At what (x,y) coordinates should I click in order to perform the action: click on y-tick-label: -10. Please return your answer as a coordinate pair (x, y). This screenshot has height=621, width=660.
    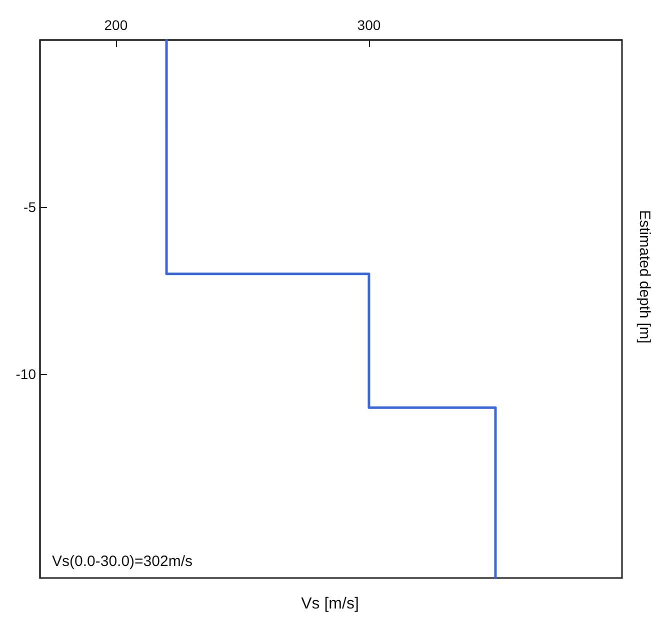
    Looking at the image, I should click on (26, 374).